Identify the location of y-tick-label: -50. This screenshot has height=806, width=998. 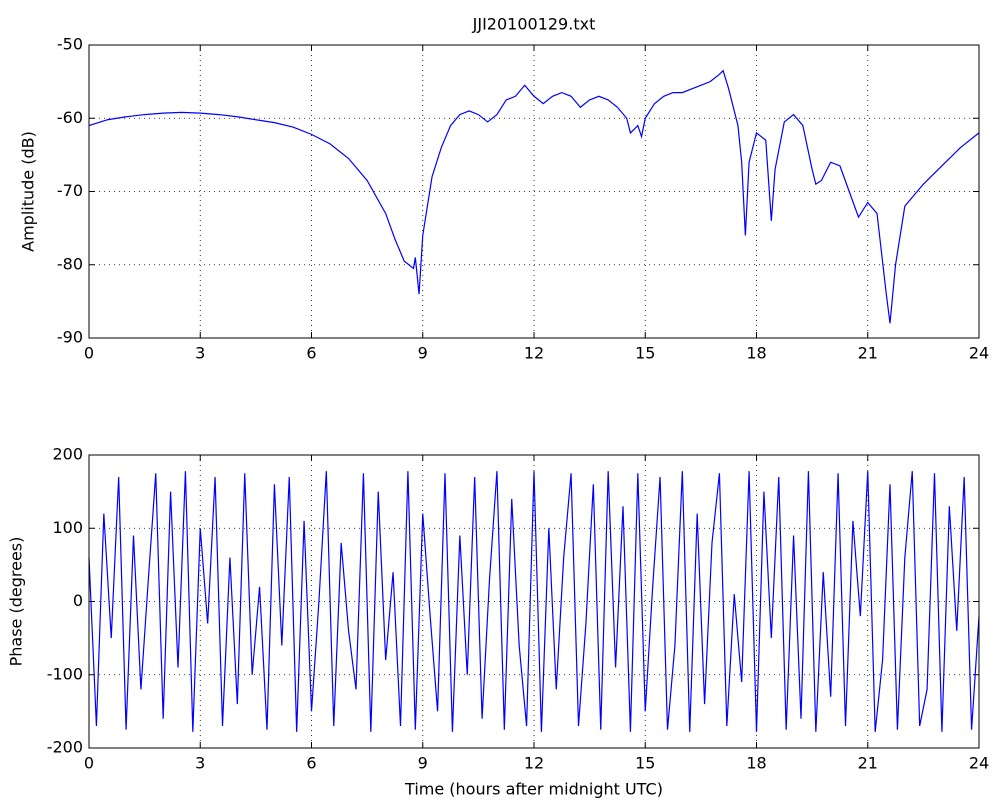
(70, 44).